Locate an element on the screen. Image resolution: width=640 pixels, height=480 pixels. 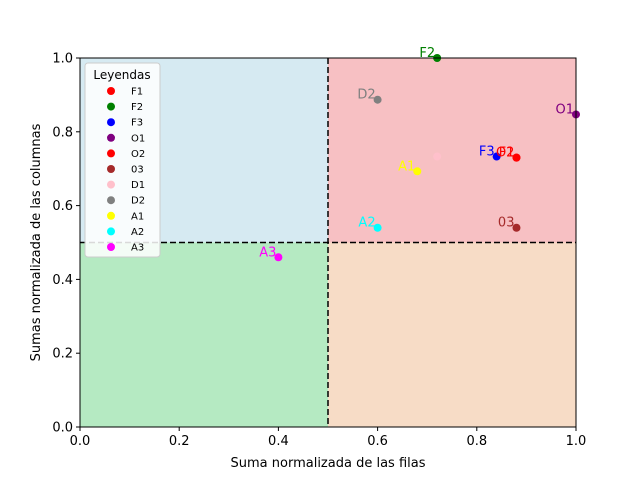
point-label-a1: A1 is located at coordinates (406, 166).